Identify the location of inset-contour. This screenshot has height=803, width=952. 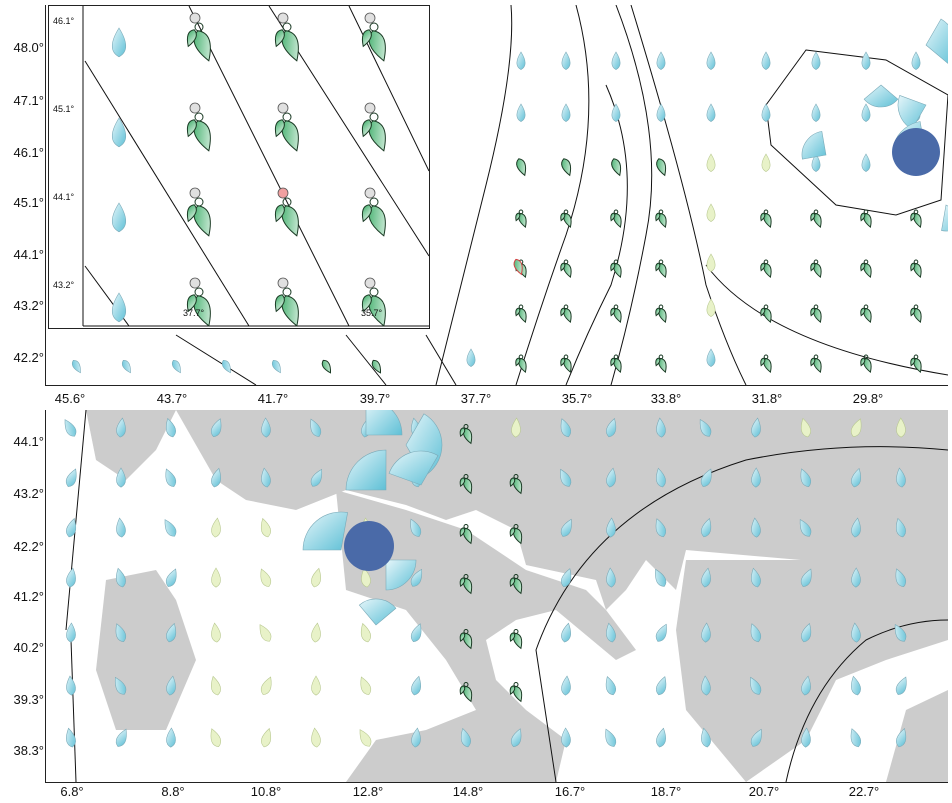
(269, 166).